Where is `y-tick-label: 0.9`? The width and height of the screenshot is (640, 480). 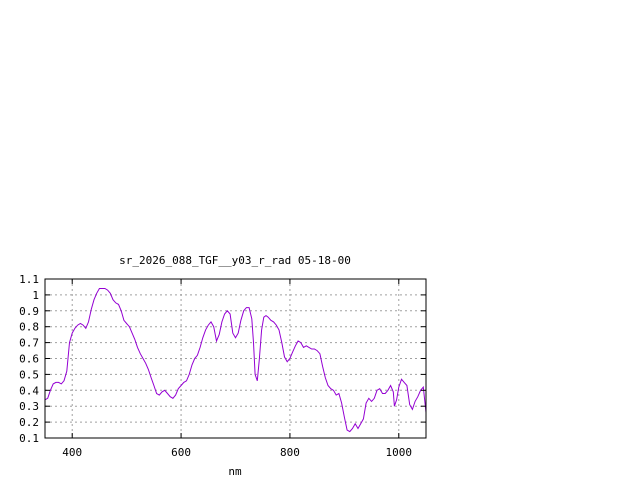 y-tick-label: 0.9 is located at coordinates (29, 311).